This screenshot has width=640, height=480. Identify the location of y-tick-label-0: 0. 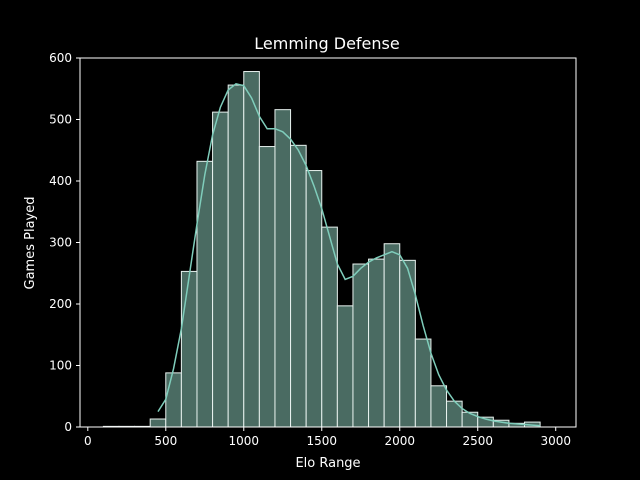
(68, 427).